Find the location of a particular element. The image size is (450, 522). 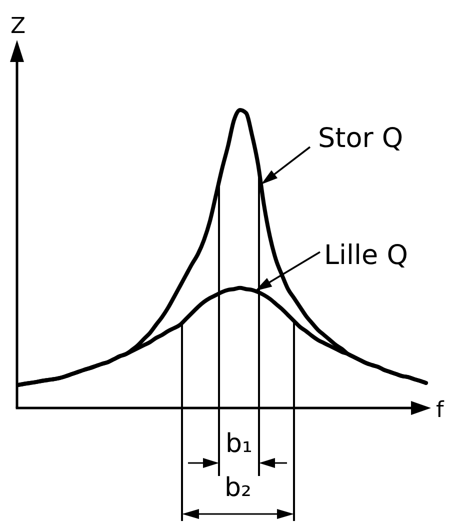

y-axis-title: Z is located at coordinates (18, 26).